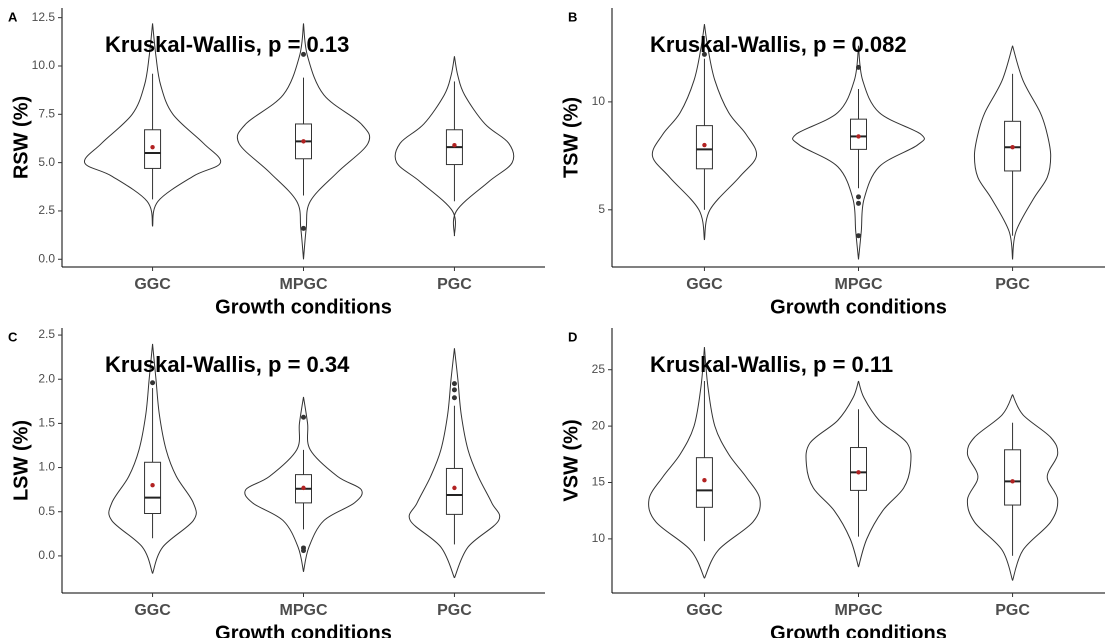 The width and height of the screenshot is (1114, 638). Describe the element at coordinates (13, 336) in the screenshot. I see `panel-label: C` at that location.